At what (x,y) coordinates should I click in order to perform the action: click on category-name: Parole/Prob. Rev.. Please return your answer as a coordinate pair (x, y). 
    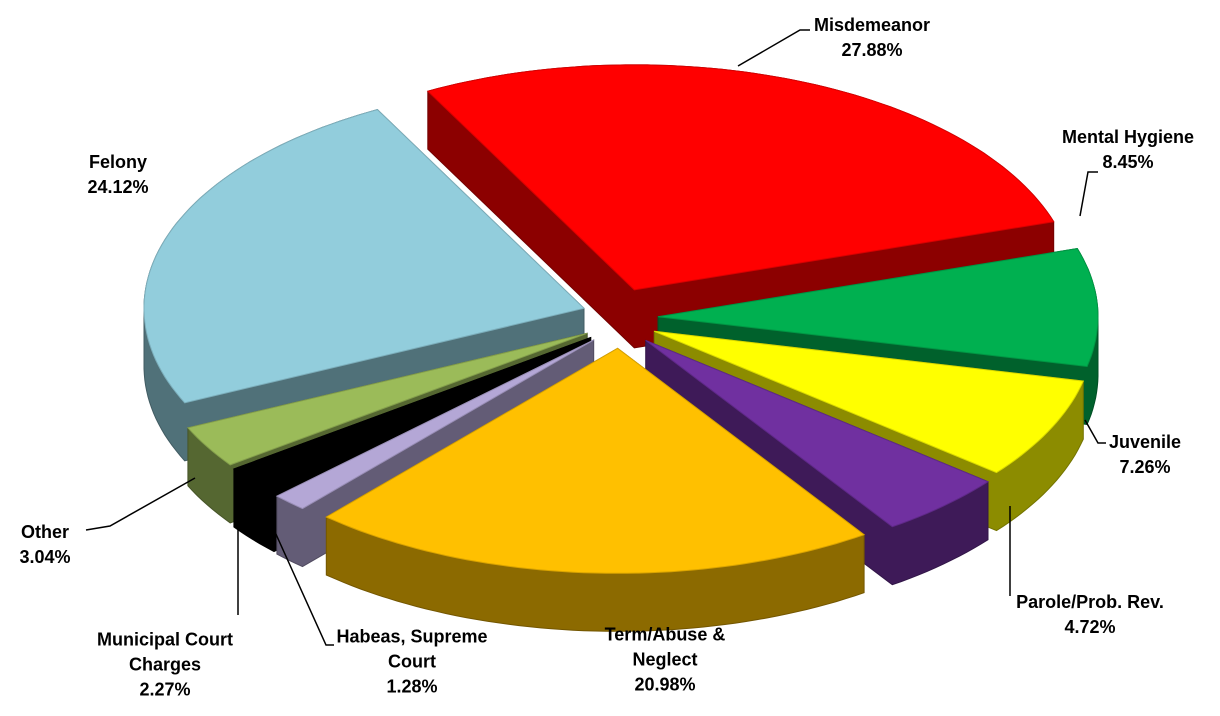
    Looking at the image, I should click on (1090, 602).